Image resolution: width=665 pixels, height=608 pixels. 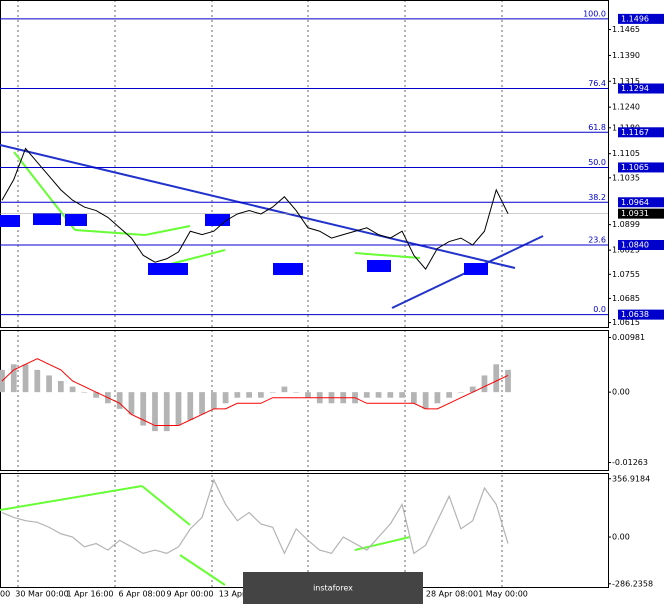 What do you see at coordinates (635, 167) in the screenshot?
I see `fib-price: 1.1065` at bounding box center [635, 167].